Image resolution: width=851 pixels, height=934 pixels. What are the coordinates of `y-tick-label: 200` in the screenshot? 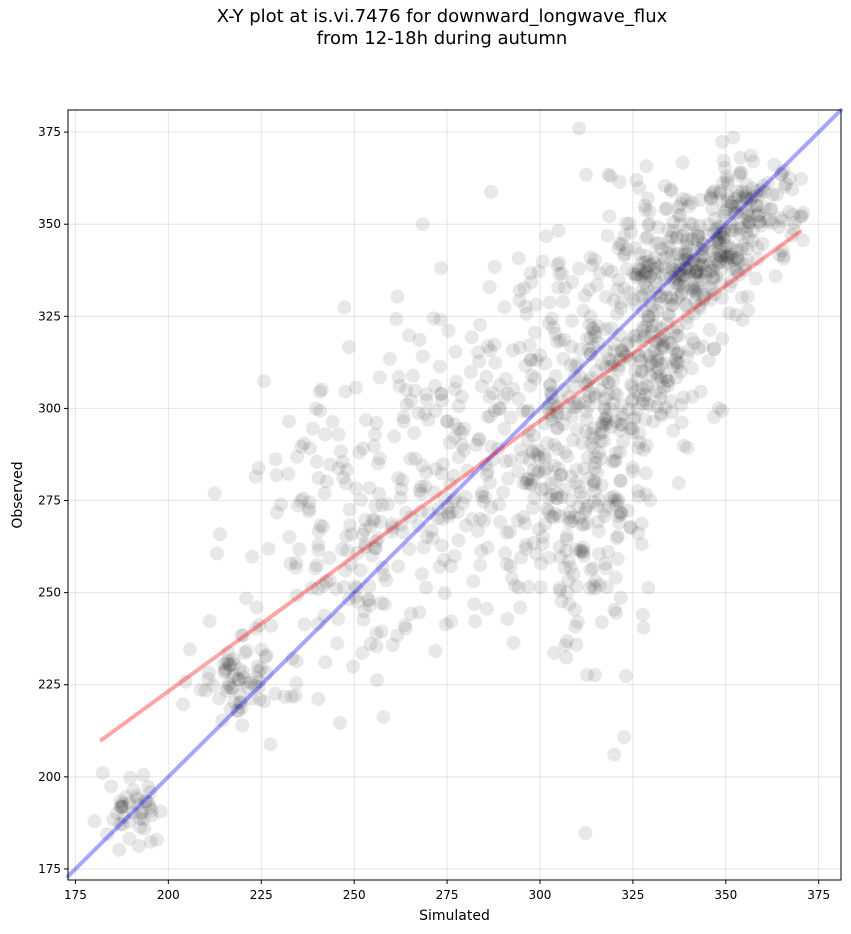 It's located at (49, 777).